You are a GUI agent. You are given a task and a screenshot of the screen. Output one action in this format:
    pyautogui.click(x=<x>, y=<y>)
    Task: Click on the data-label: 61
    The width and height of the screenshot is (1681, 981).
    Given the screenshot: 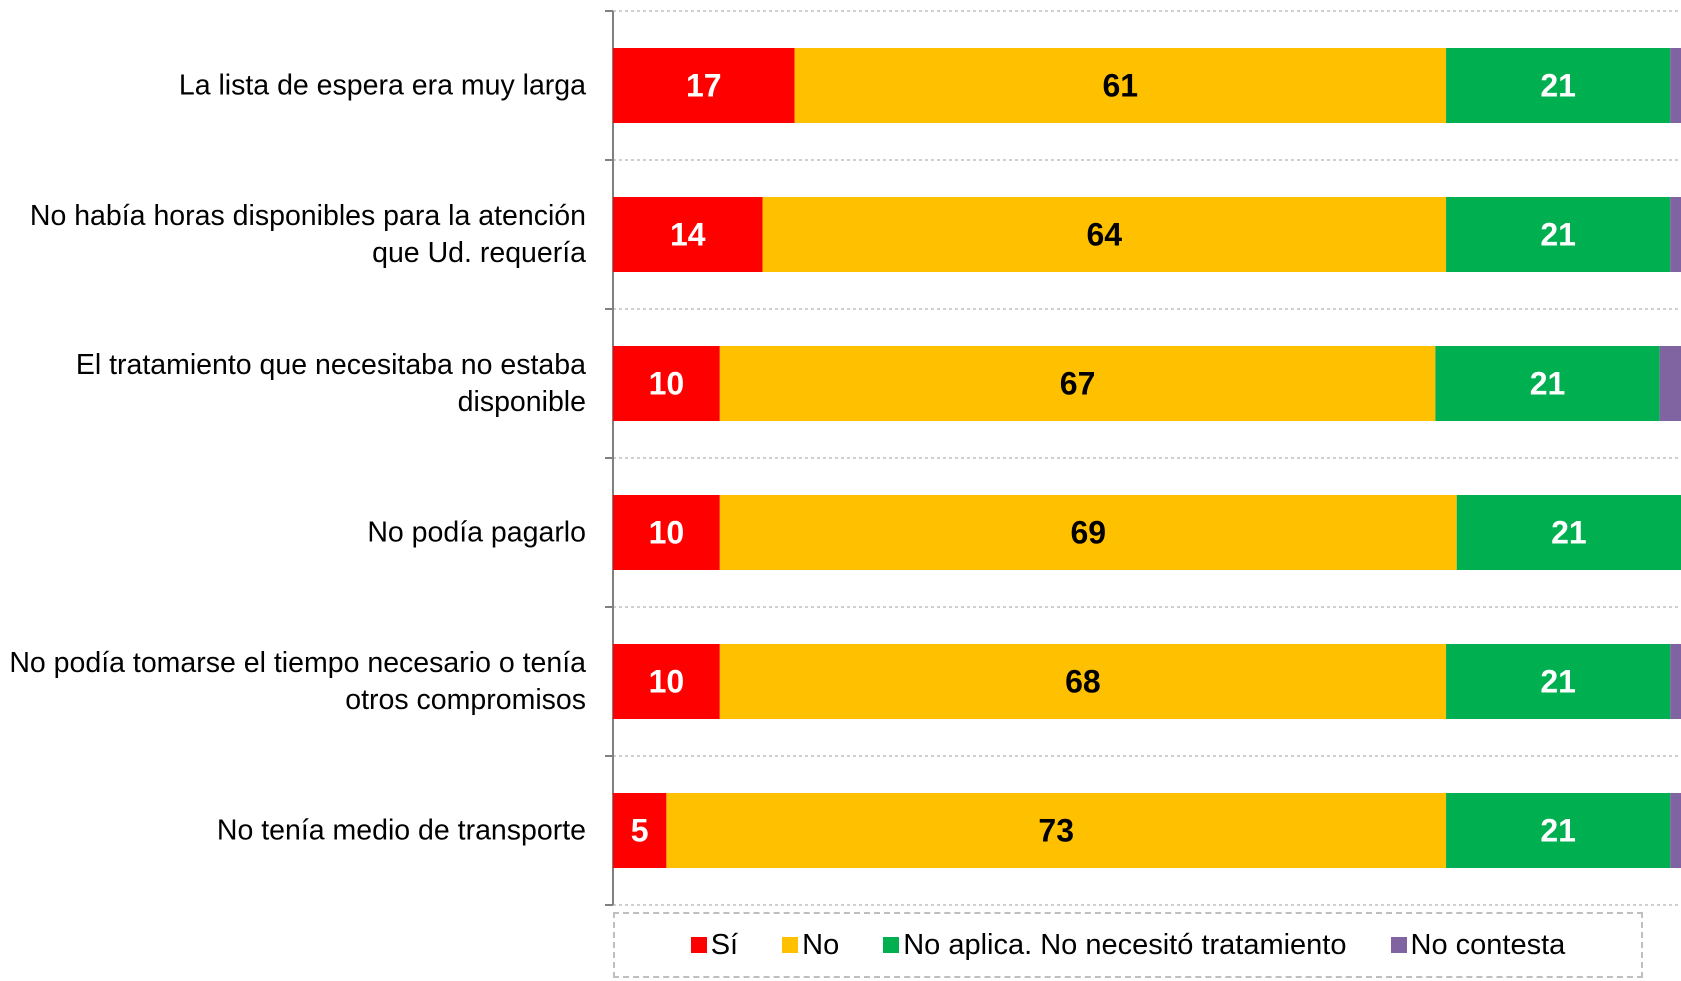 What is the action you would take?
    pyautogui.click(x=1121, y=86)
    